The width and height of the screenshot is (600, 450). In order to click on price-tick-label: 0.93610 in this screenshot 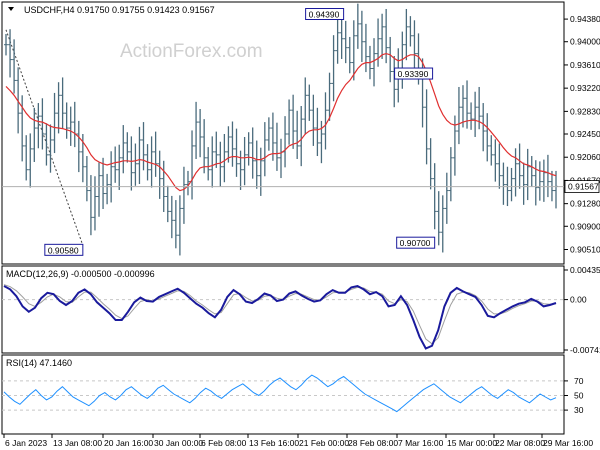, I will do `click(585, 65)`.